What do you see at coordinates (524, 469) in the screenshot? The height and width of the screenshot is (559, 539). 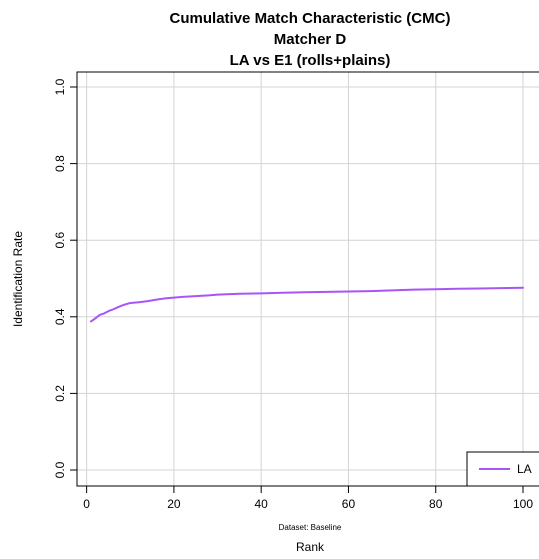 I see `legend-label-la: LA` at bounding box center [524, 469].